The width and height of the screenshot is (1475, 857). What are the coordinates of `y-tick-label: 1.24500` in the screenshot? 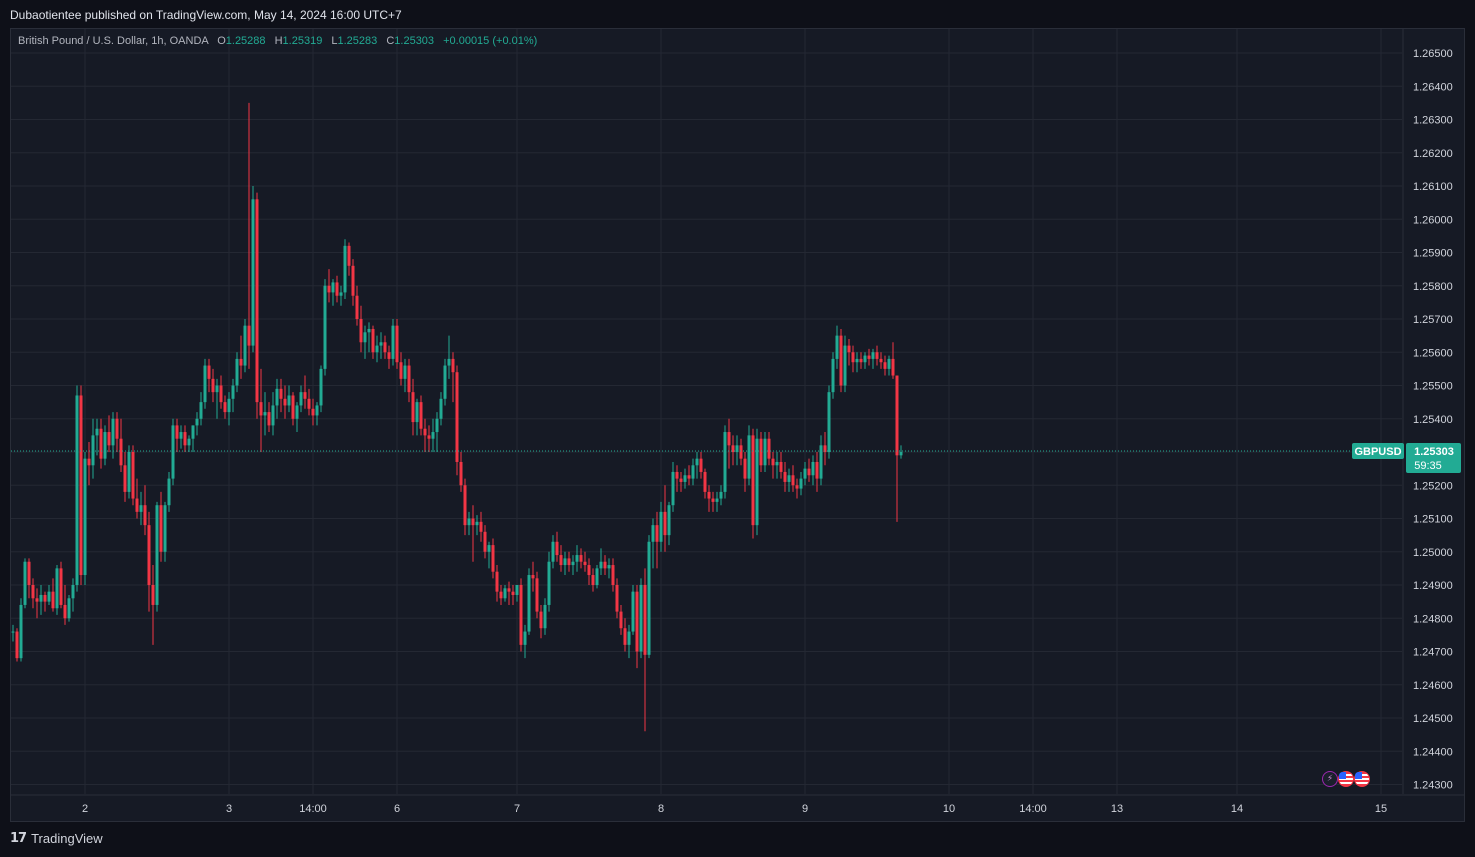 It's located at (1433, 719).